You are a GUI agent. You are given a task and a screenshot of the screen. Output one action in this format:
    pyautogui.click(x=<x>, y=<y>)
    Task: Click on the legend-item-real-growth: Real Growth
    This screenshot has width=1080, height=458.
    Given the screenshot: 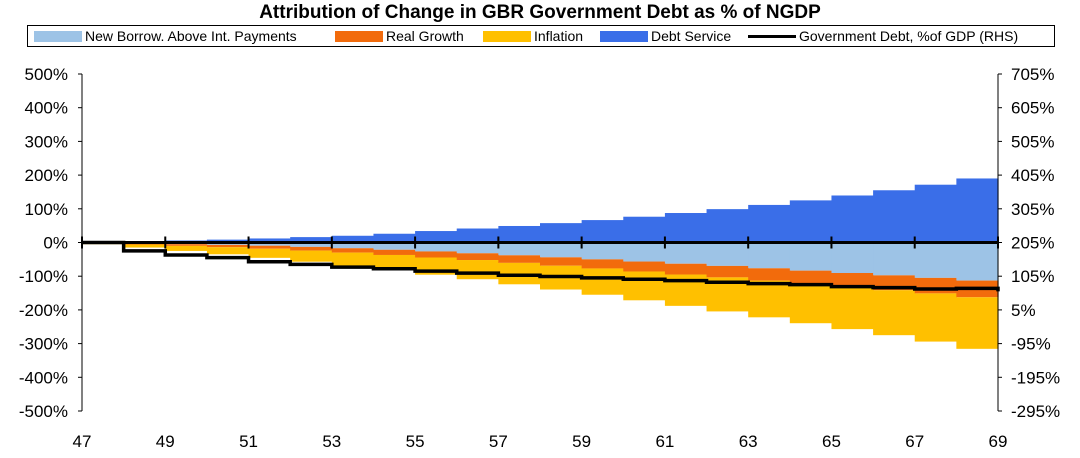 What is the action you would take?
    pyautogui.click(x=399, y=36)
    